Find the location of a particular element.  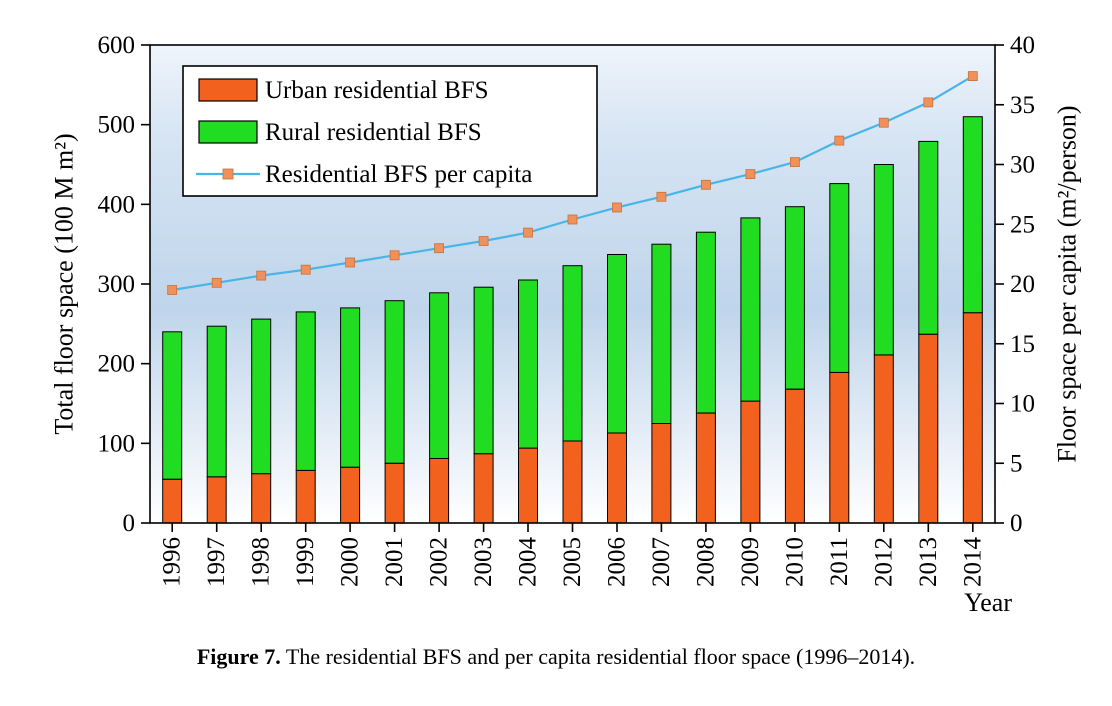

legend-swatch-urban is located at coordinates (228, 90).